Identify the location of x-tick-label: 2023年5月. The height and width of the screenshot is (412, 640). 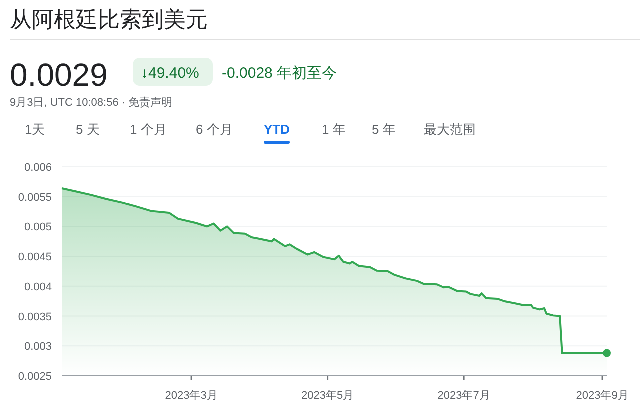
(328, 396).